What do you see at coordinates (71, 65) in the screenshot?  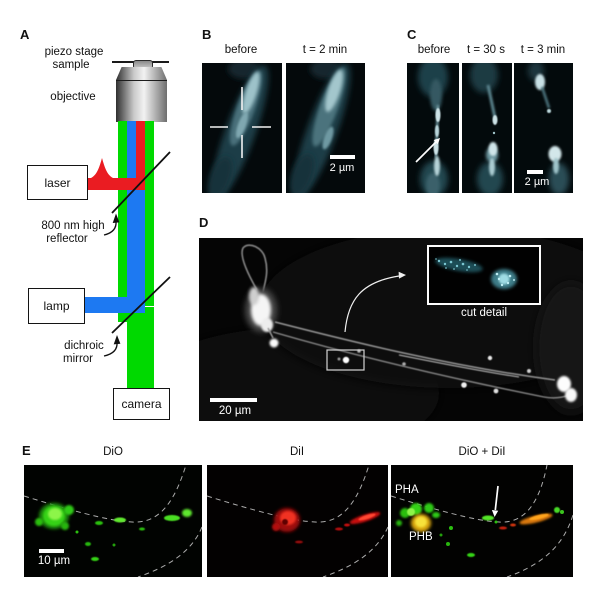 I see `sample-label: sample` at bounding box center [71, 65].